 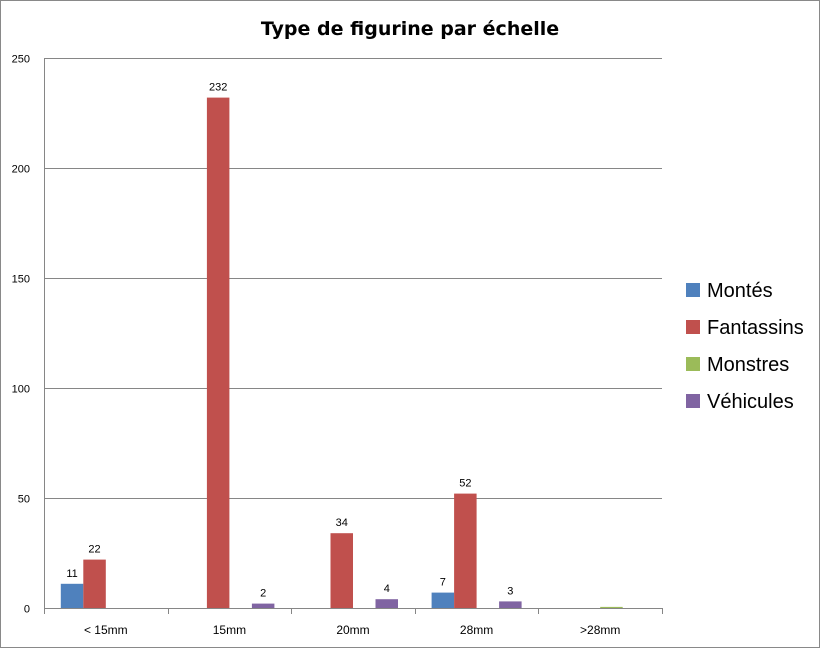 I want to click on data-label: 11, so click(x=71, y=574).